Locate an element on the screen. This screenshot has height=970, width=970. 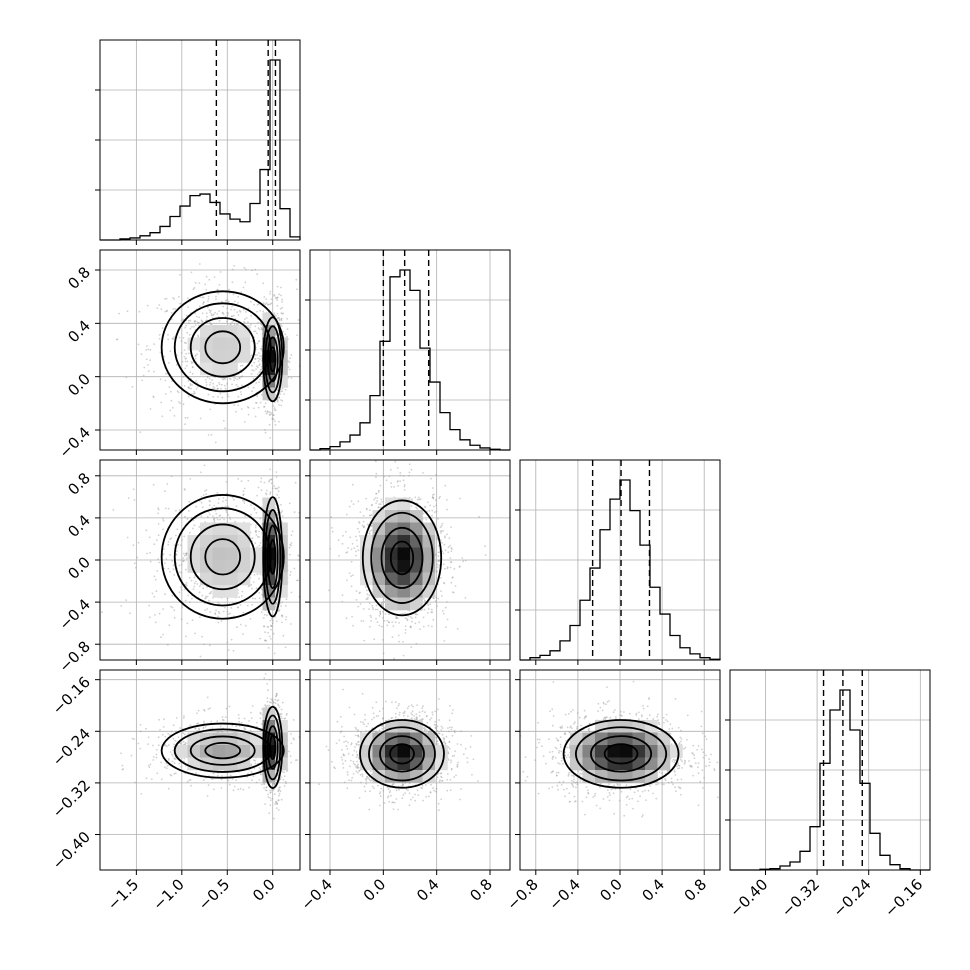
histogram-steps is located at coordinates (200, 150).